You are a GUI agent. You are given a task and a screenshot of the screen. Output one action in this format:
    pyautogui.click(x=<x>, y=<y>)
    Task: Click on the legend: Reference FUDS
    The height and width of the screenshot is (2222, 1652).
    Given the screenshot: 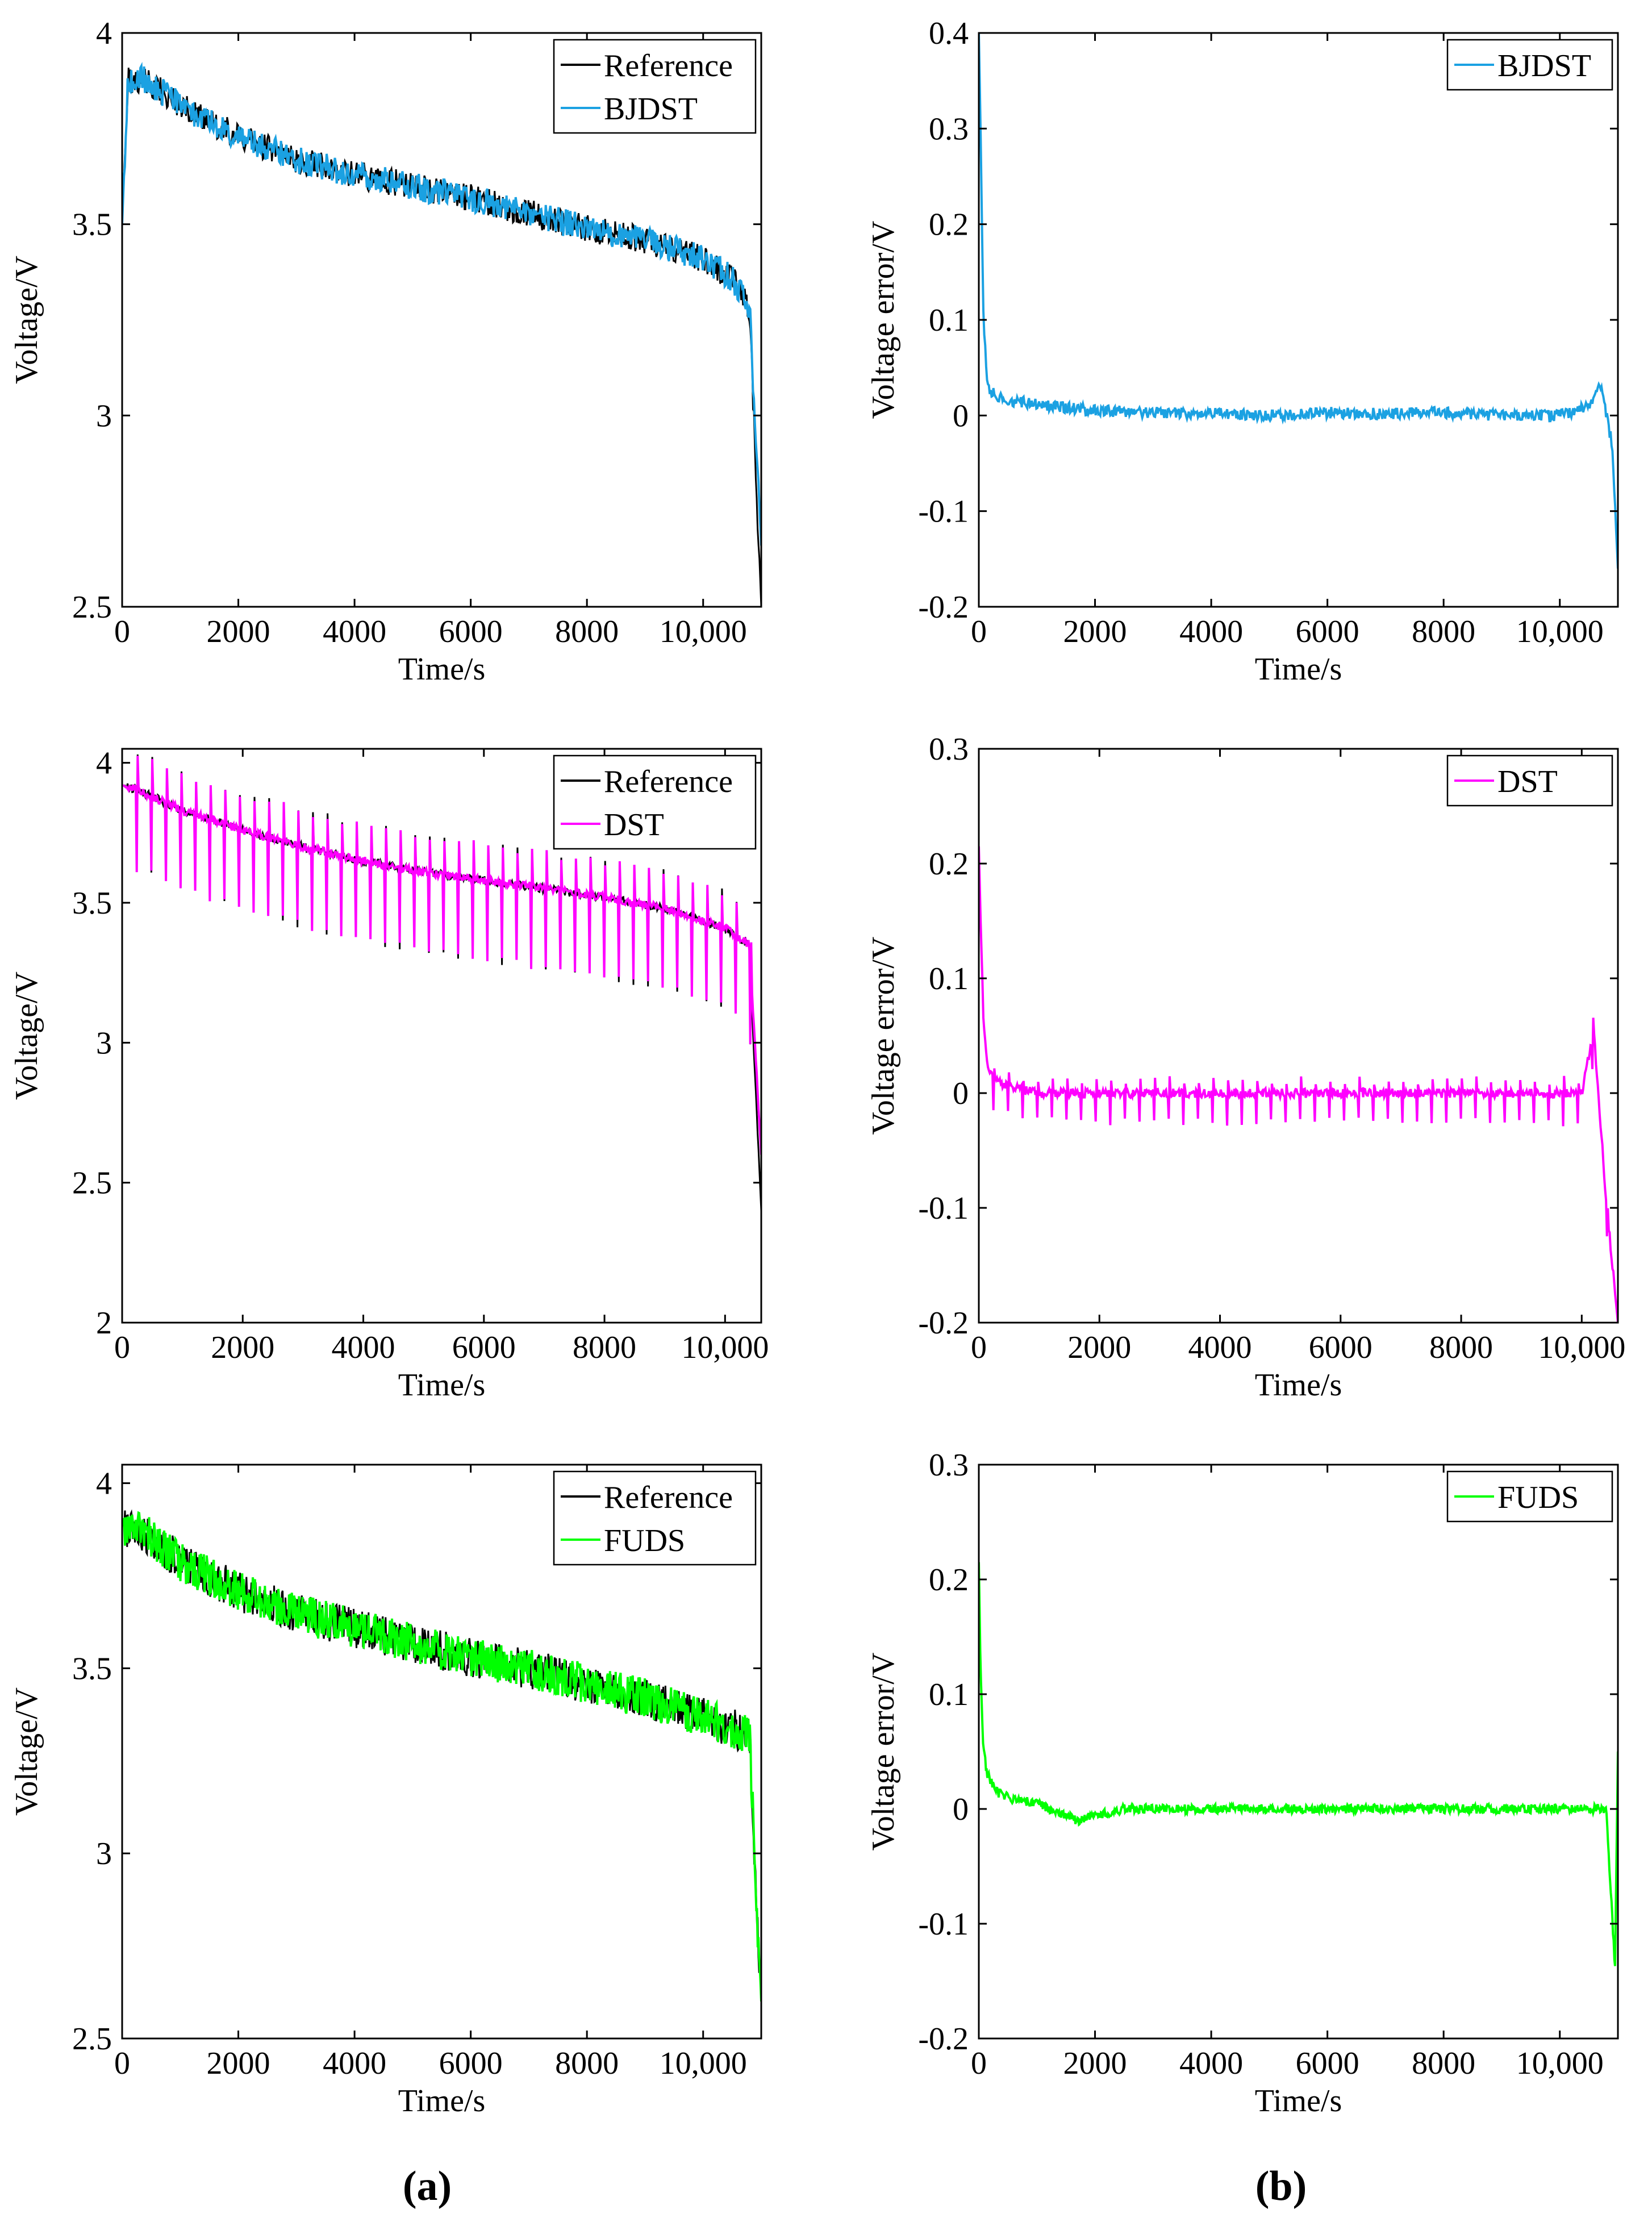 What is the action you would take?
    pyautogui.click(x=655, y=1518)
    